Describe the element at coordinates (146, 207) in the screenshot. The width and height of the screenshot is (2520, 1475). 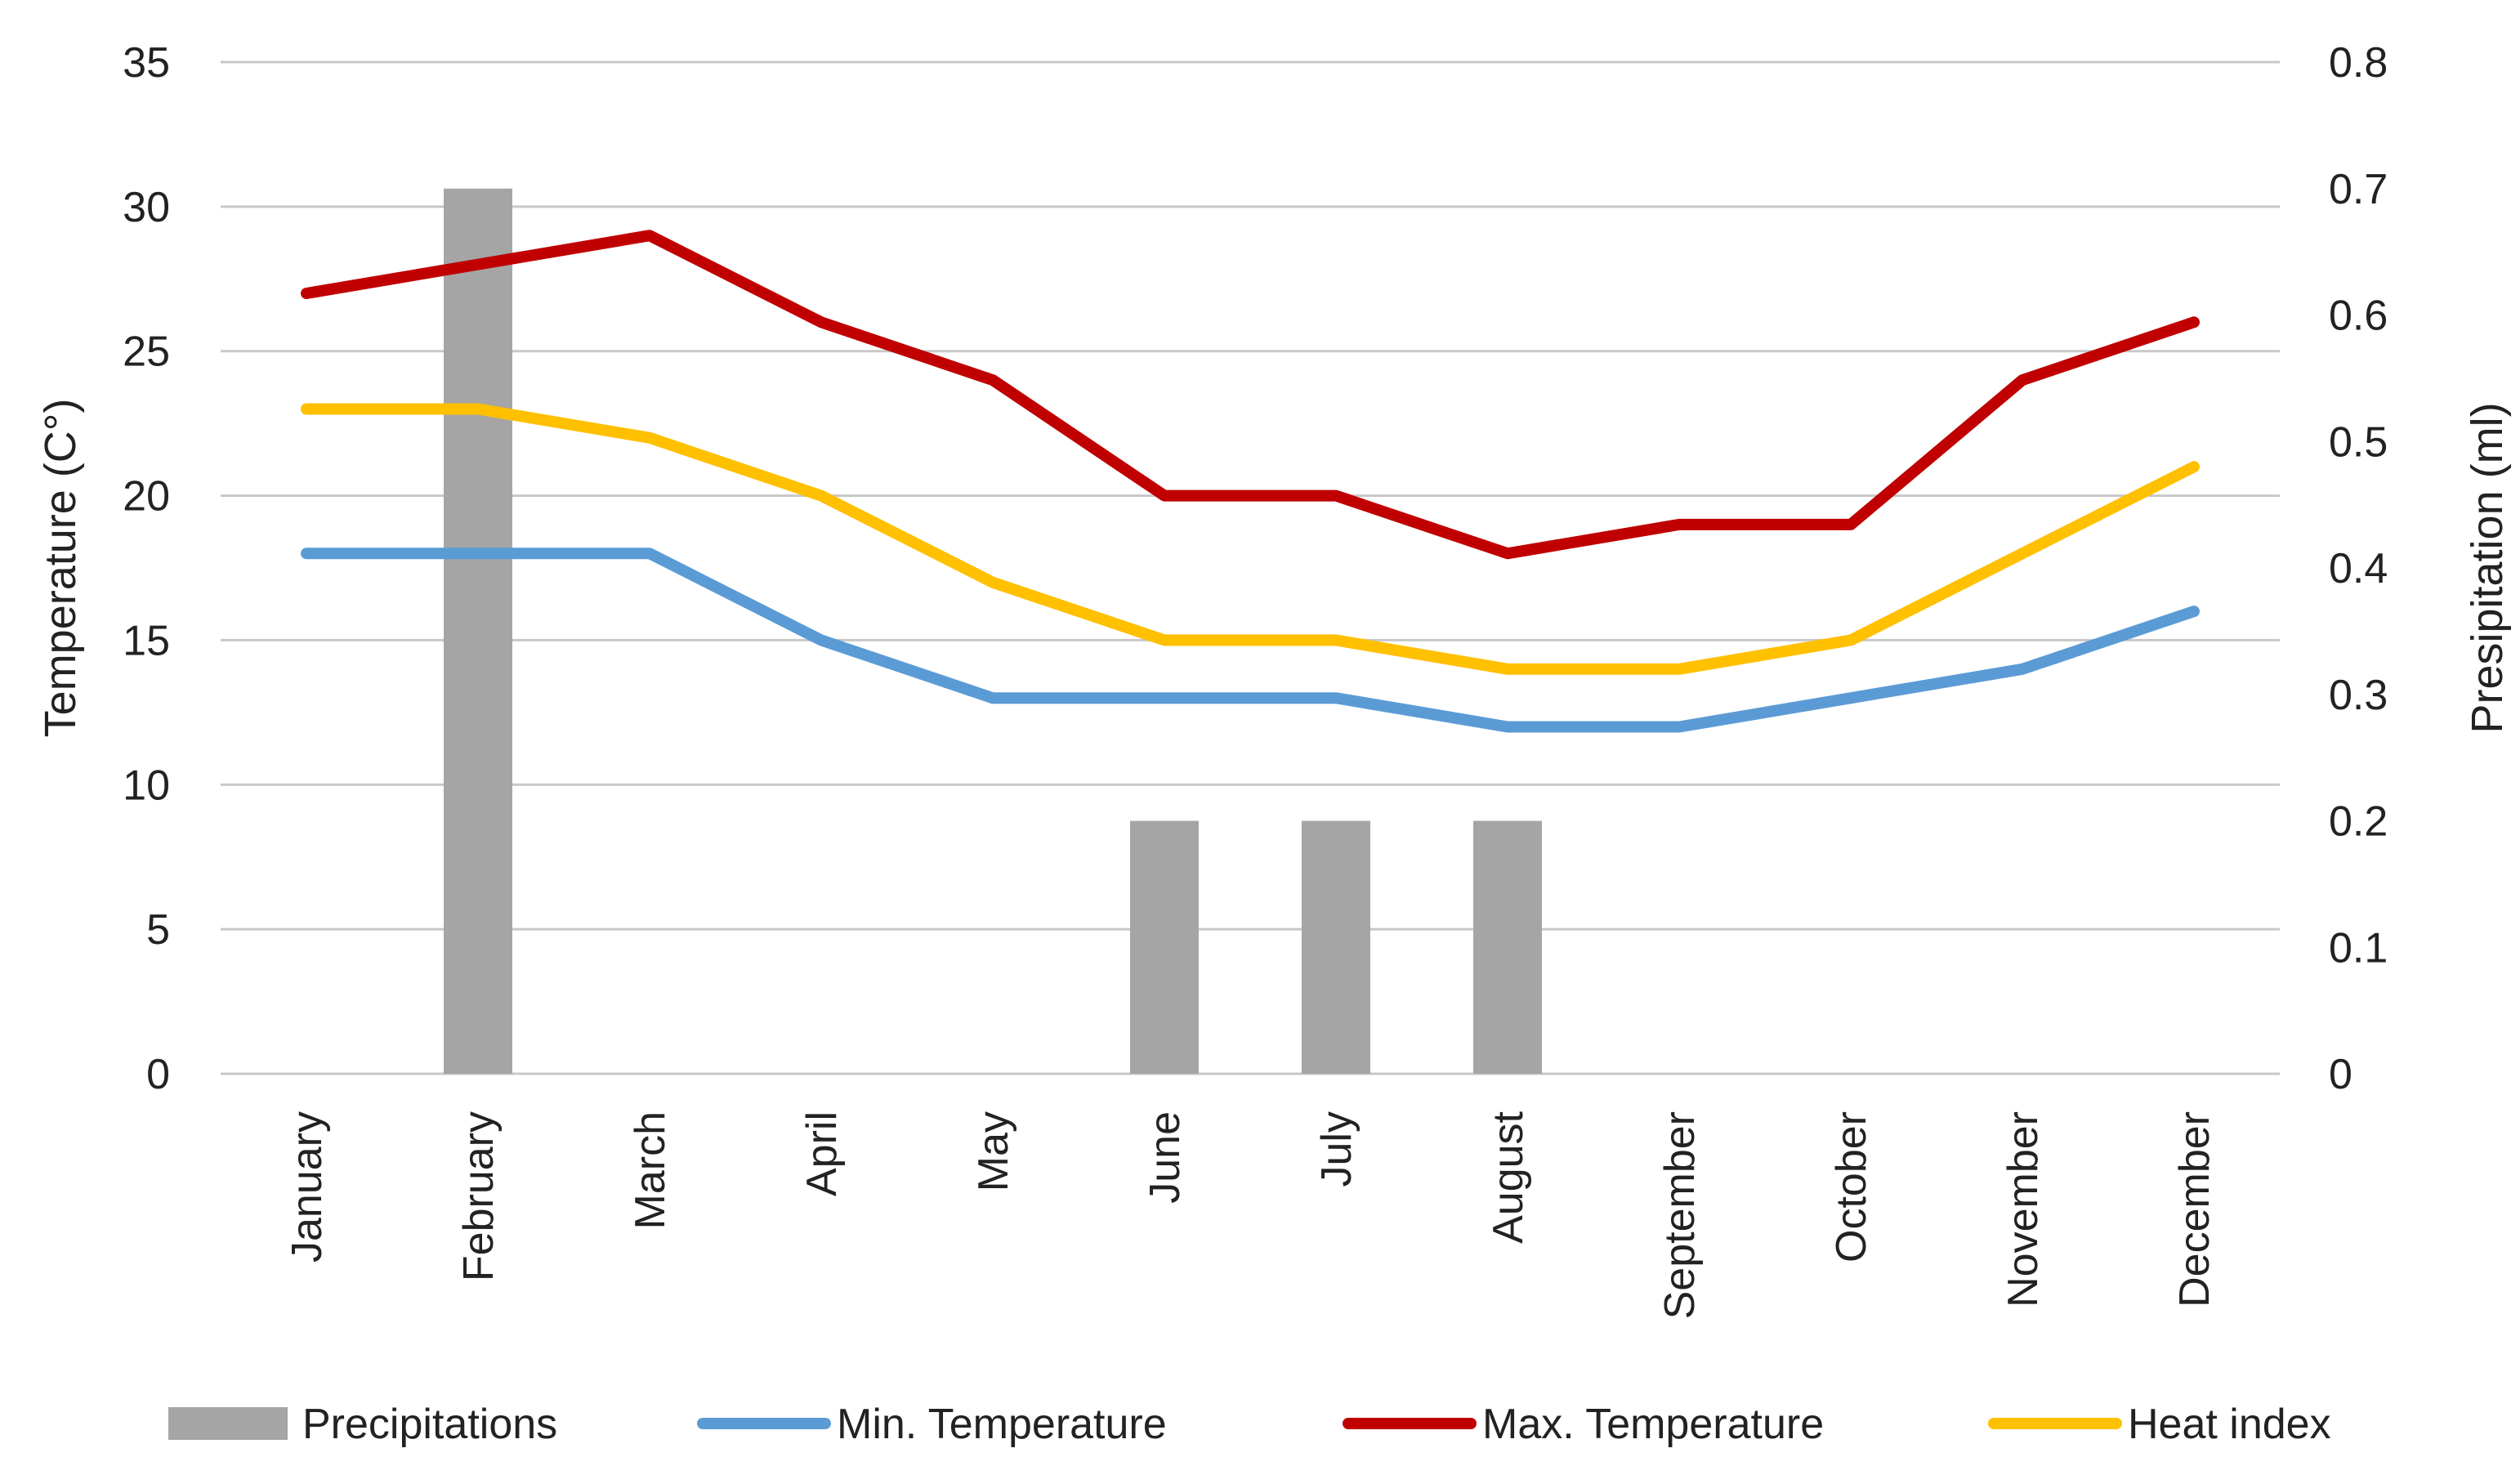
I see `left-tick-label: 30` at that location.